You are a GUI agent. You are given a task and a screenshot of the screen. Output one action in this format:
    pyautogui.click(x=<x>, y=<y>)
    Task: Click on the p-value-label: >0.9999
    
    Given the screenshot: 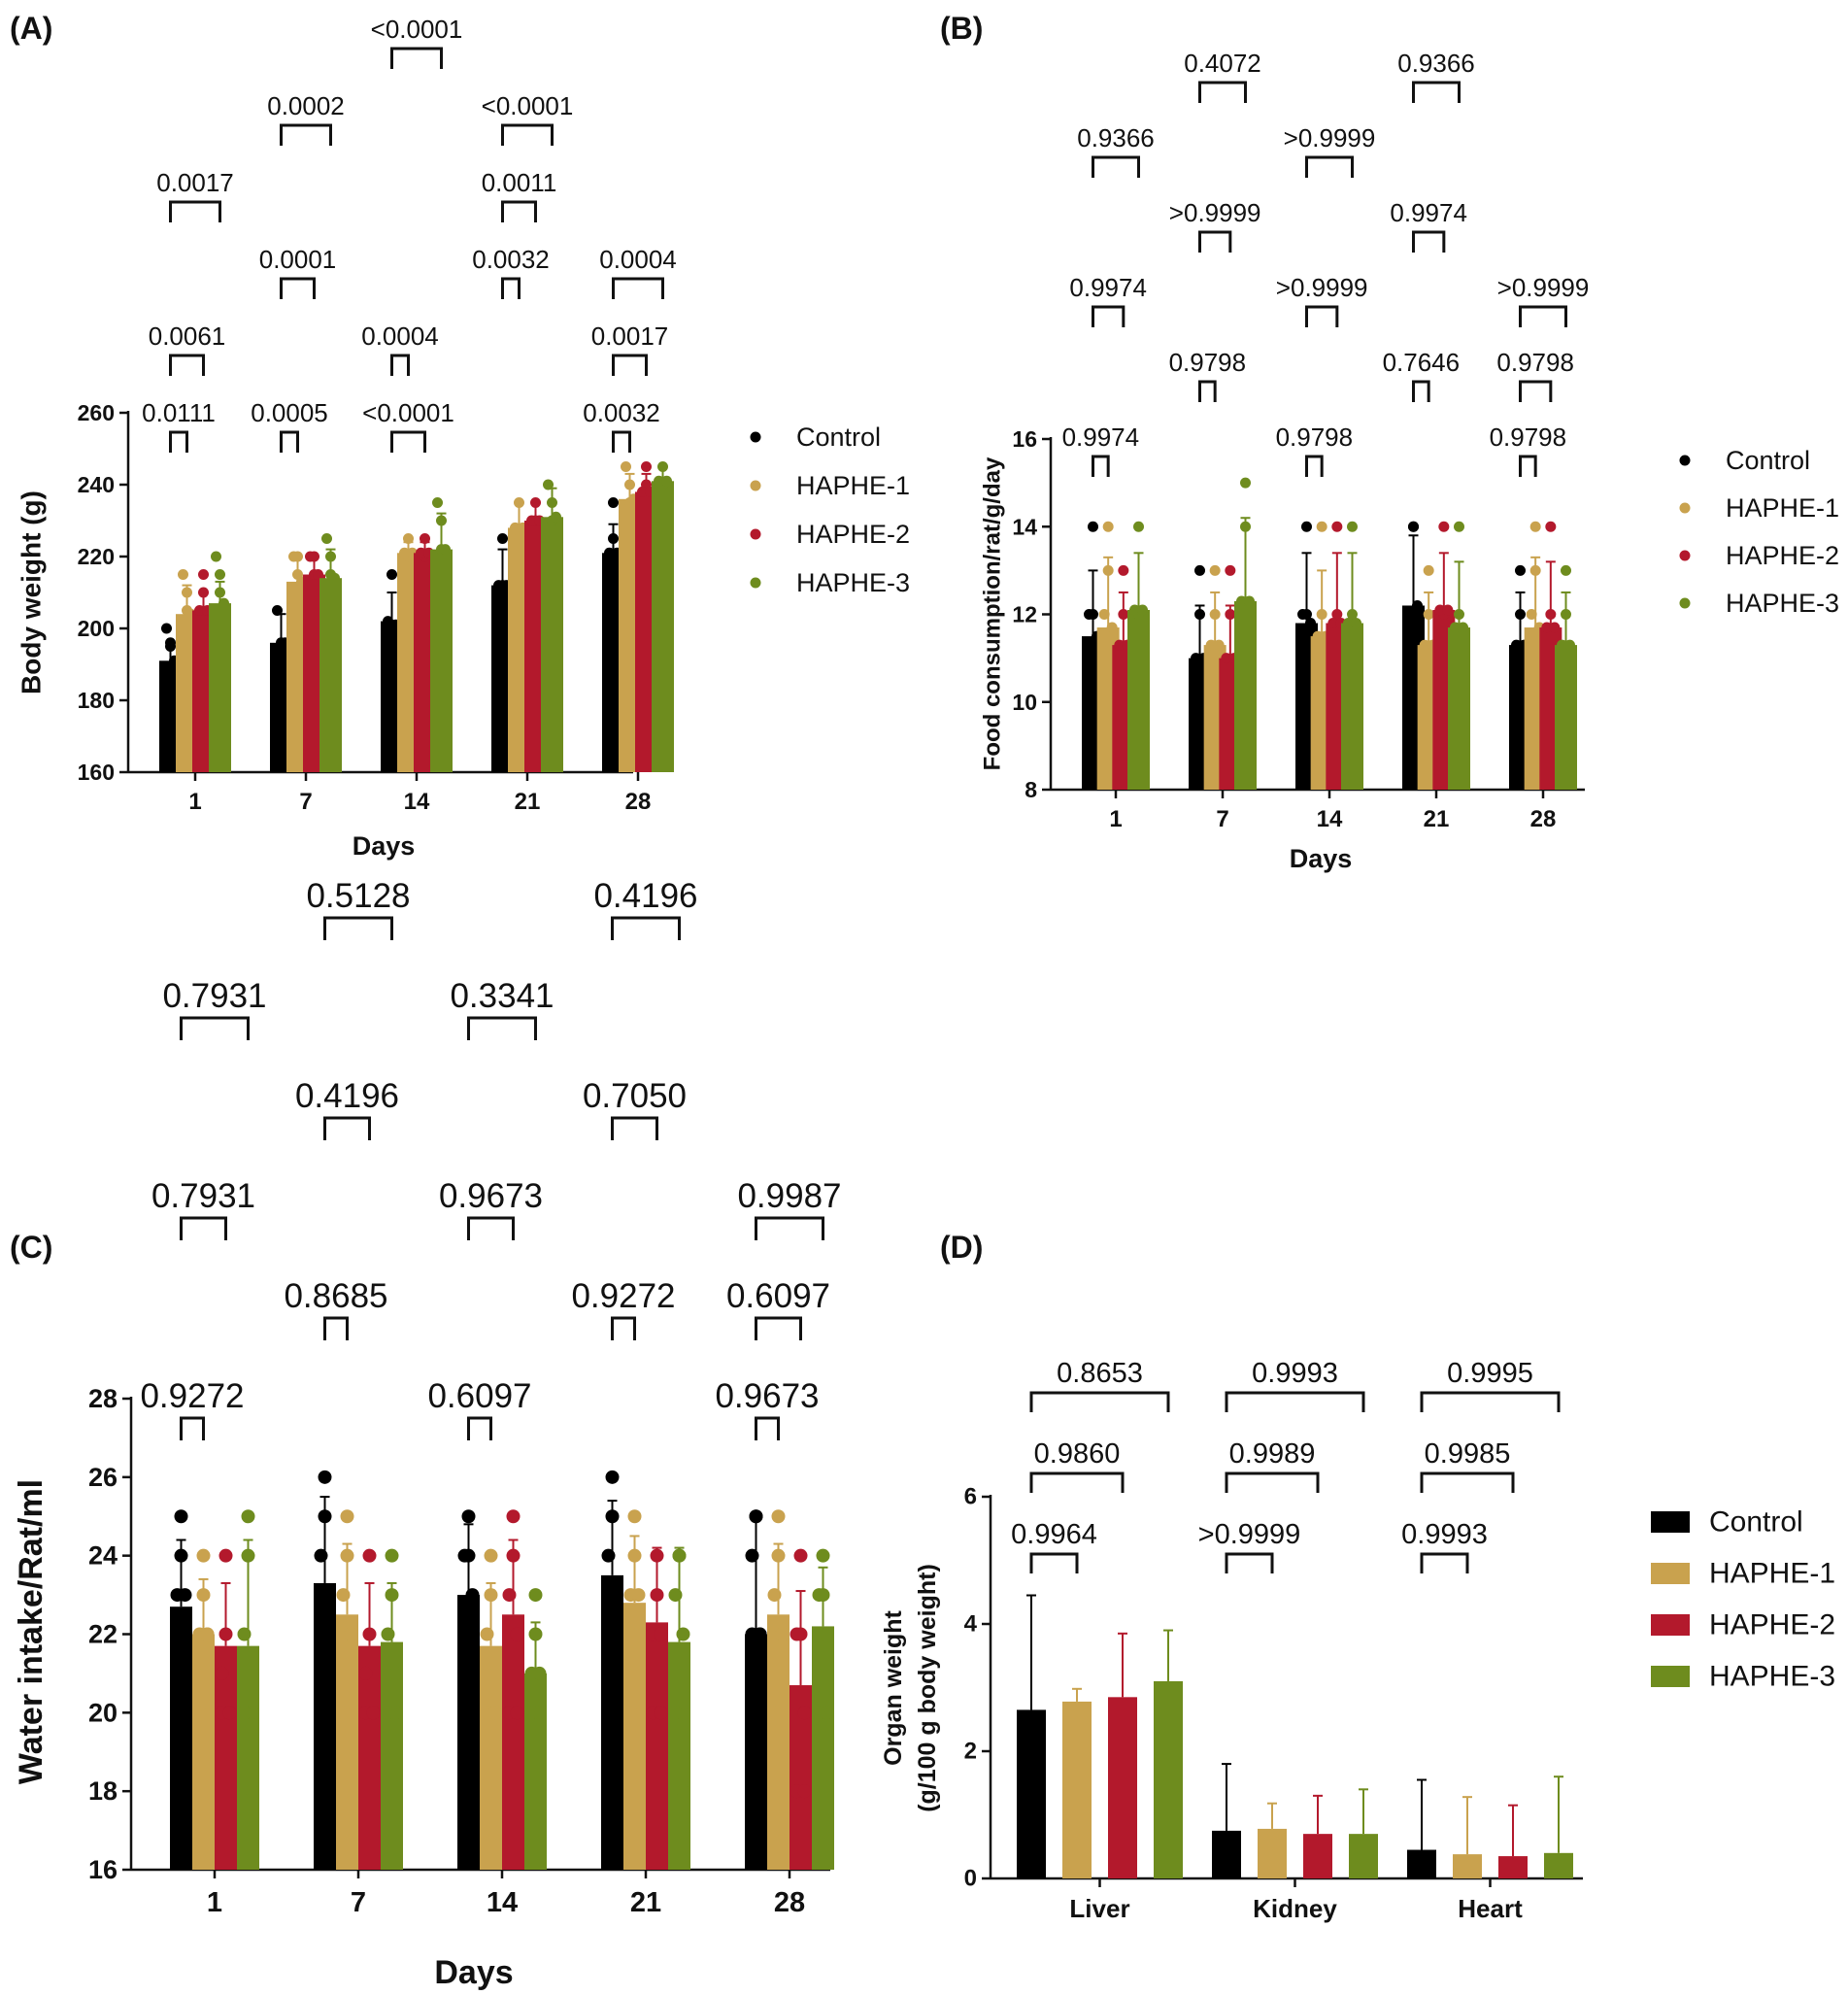 What is the action you would take?
    pyautogui.click(x=1322, y=287)
    